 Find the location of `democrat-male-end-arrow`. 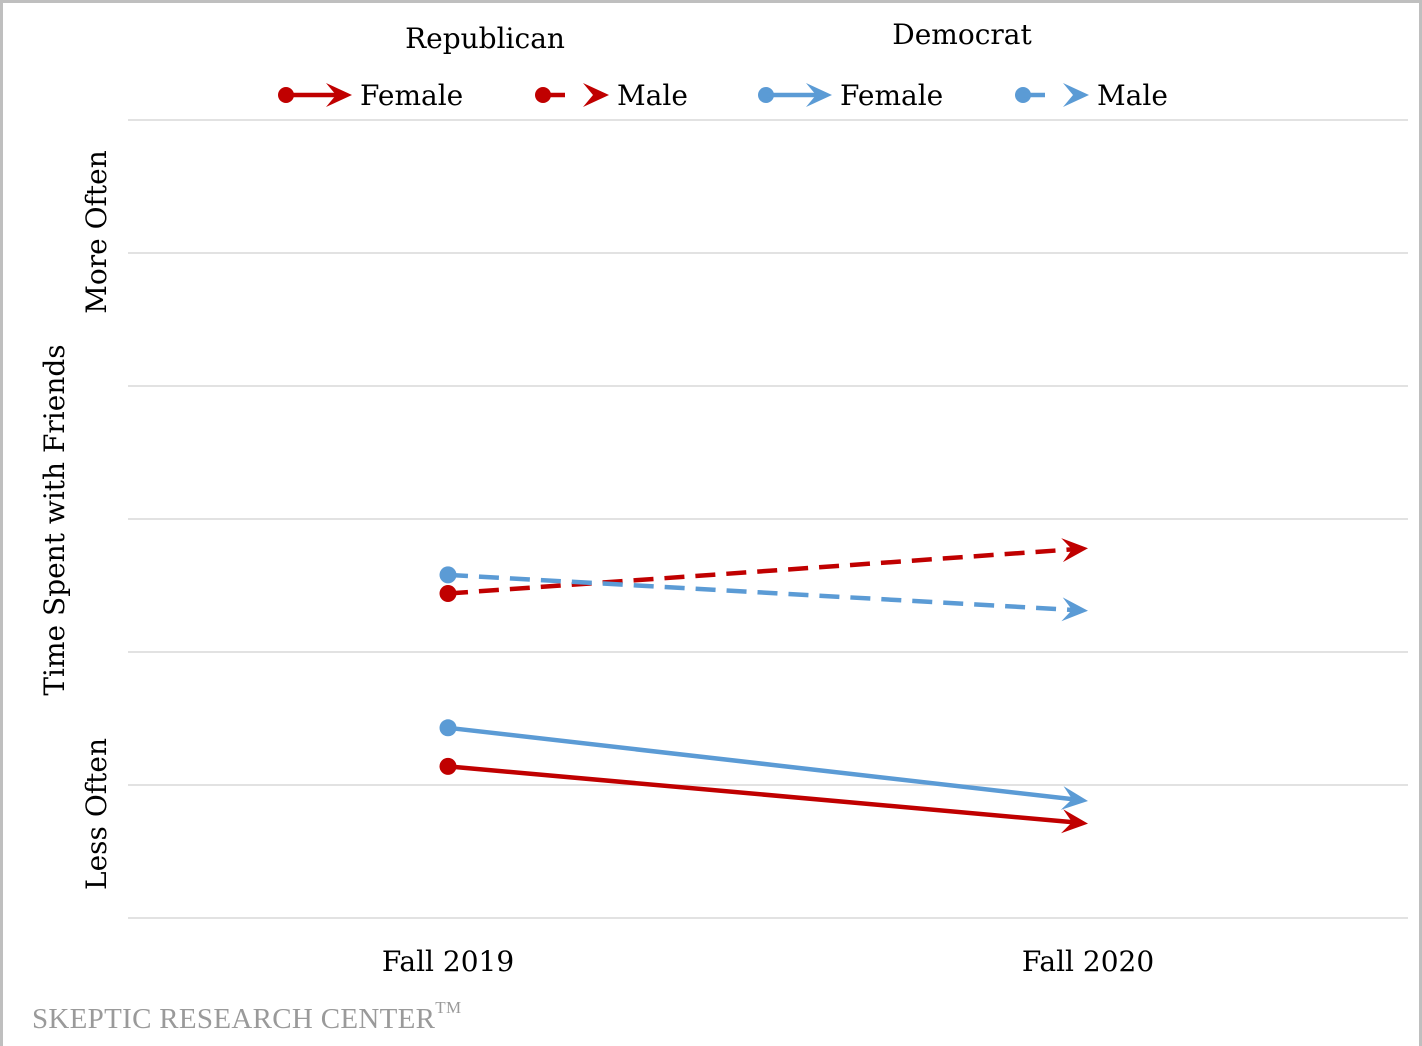

democrat-male-end-arrow is located at coordinates (1074, 609).